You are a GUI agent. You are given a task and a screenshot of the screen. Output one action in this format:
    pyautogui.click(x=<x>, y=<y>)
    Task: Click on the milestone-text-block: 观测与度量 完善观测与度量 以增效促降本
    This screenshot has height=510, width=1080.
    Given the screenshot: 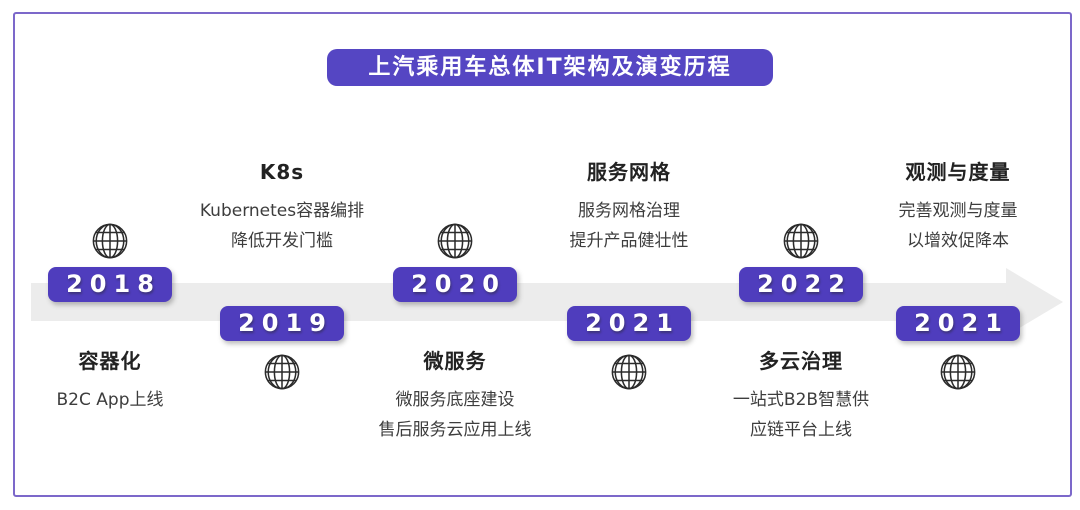 What is the action you would take?
    pyautogui.click(x=954, y=208)
    